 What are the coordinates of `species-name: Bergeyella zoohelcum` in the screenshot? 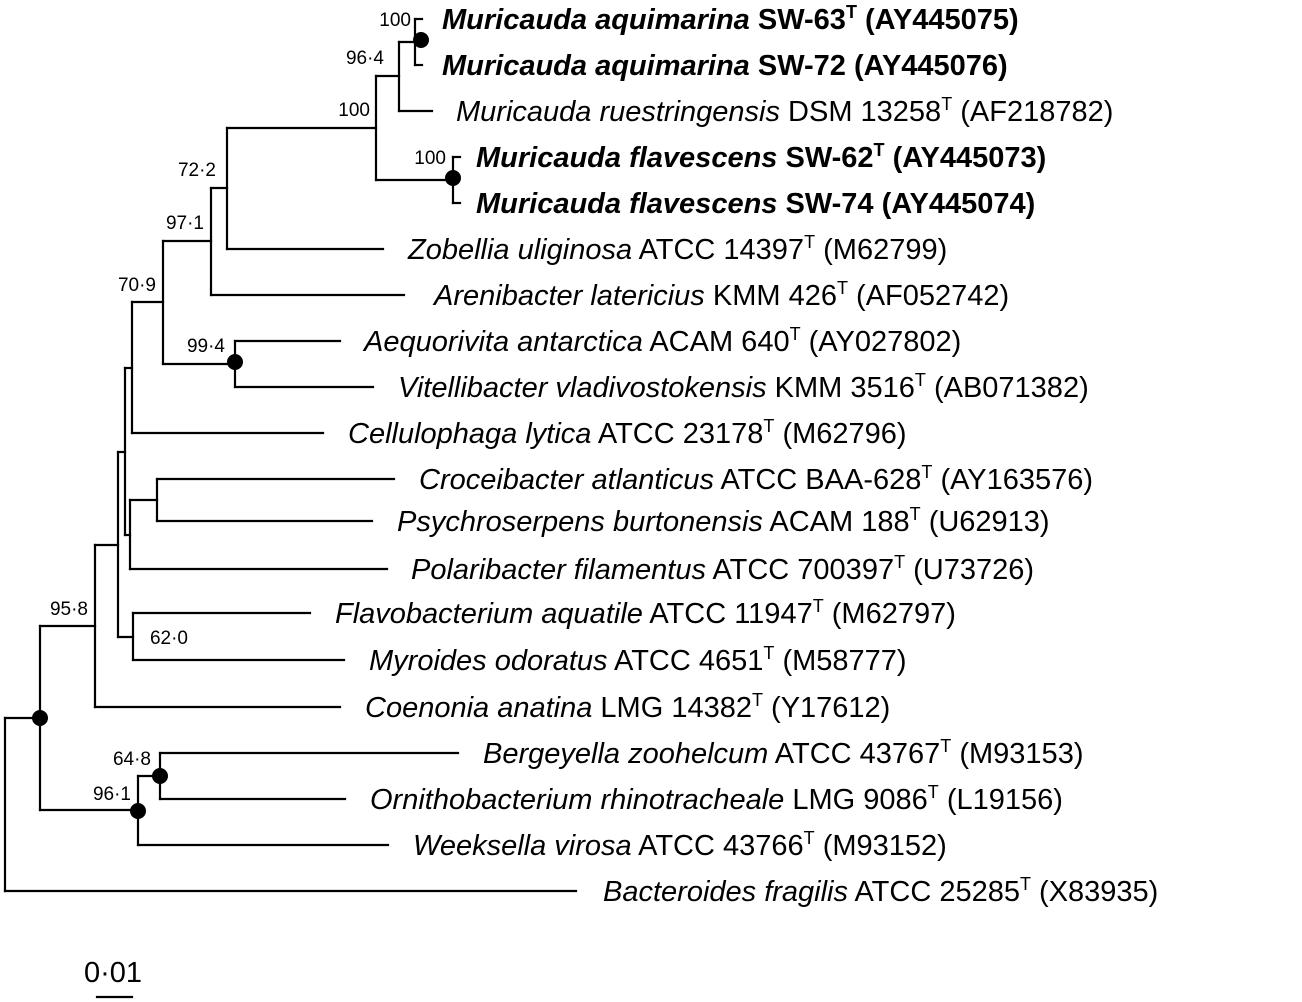 It's located at (625, 754).